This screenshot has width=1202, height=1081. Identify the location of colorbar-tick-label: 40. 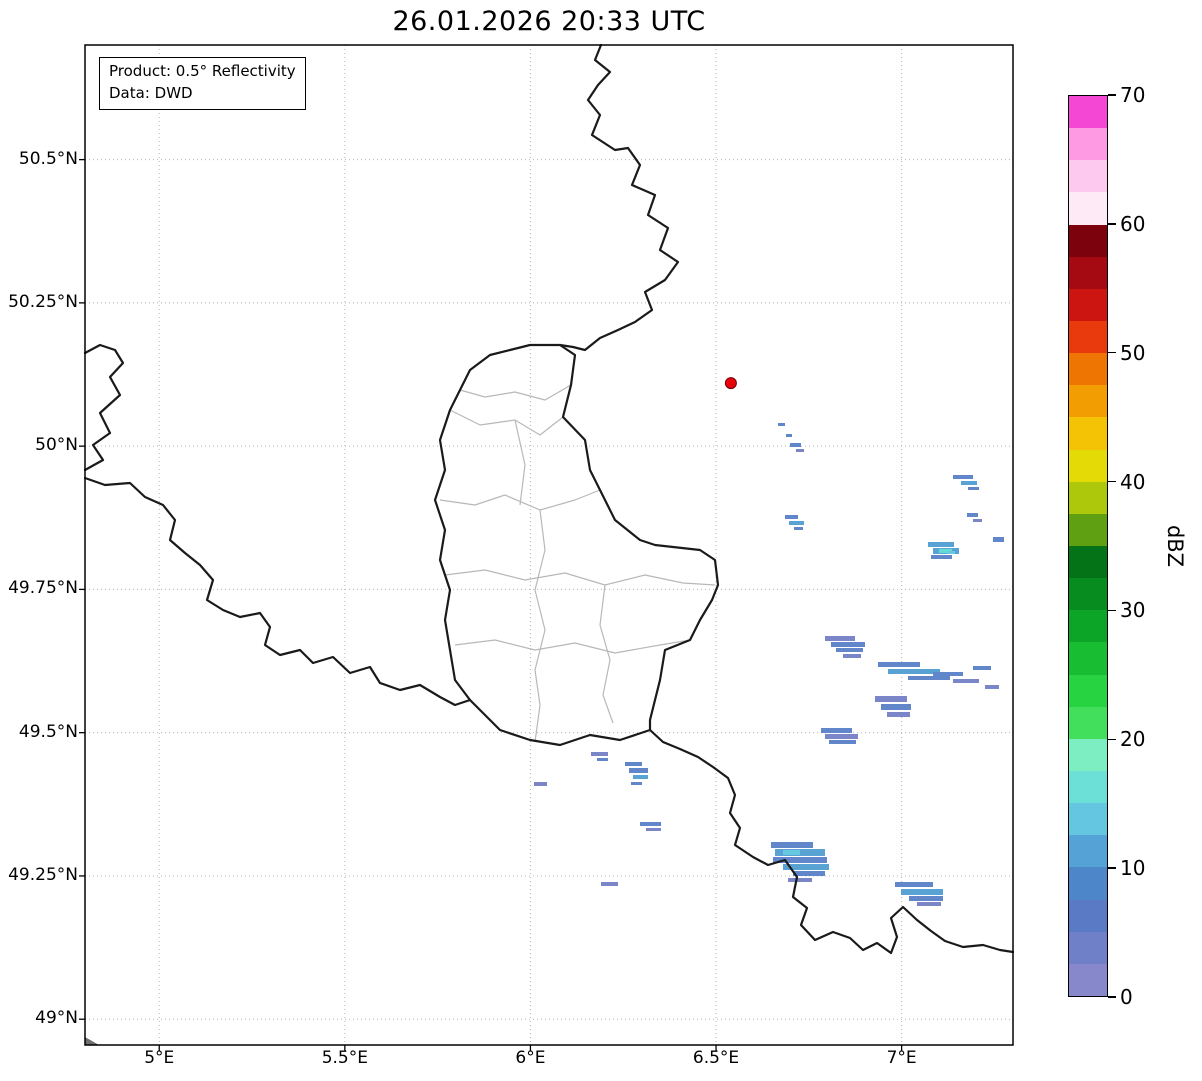
(1133, 481).